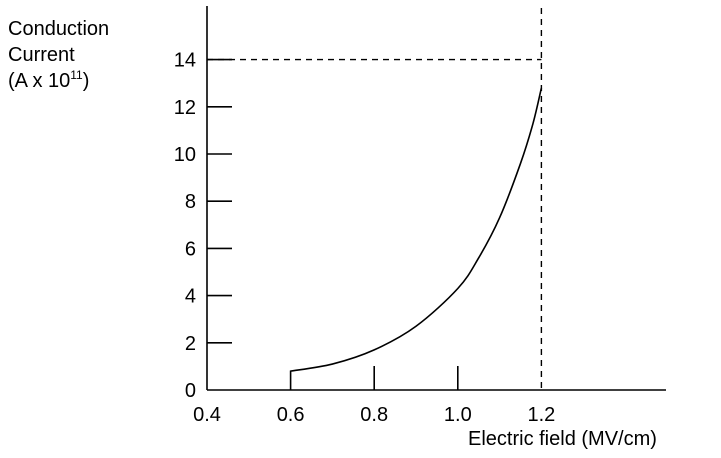  Describe the element at coordinates (562, 439) in the screenshot. I see `x-axis-label: Electric field (MV/cm)` at that location.